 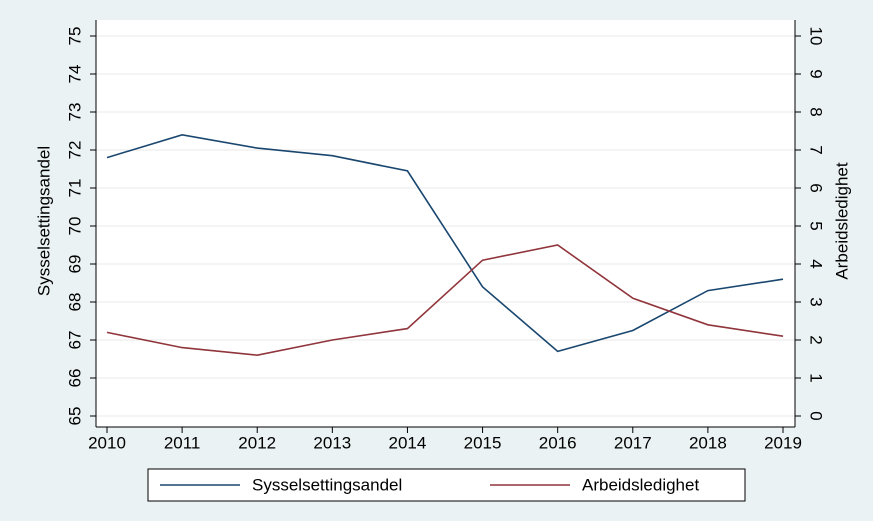 I want to click on y2-tick-label: 4, so click(x=816, y=263).